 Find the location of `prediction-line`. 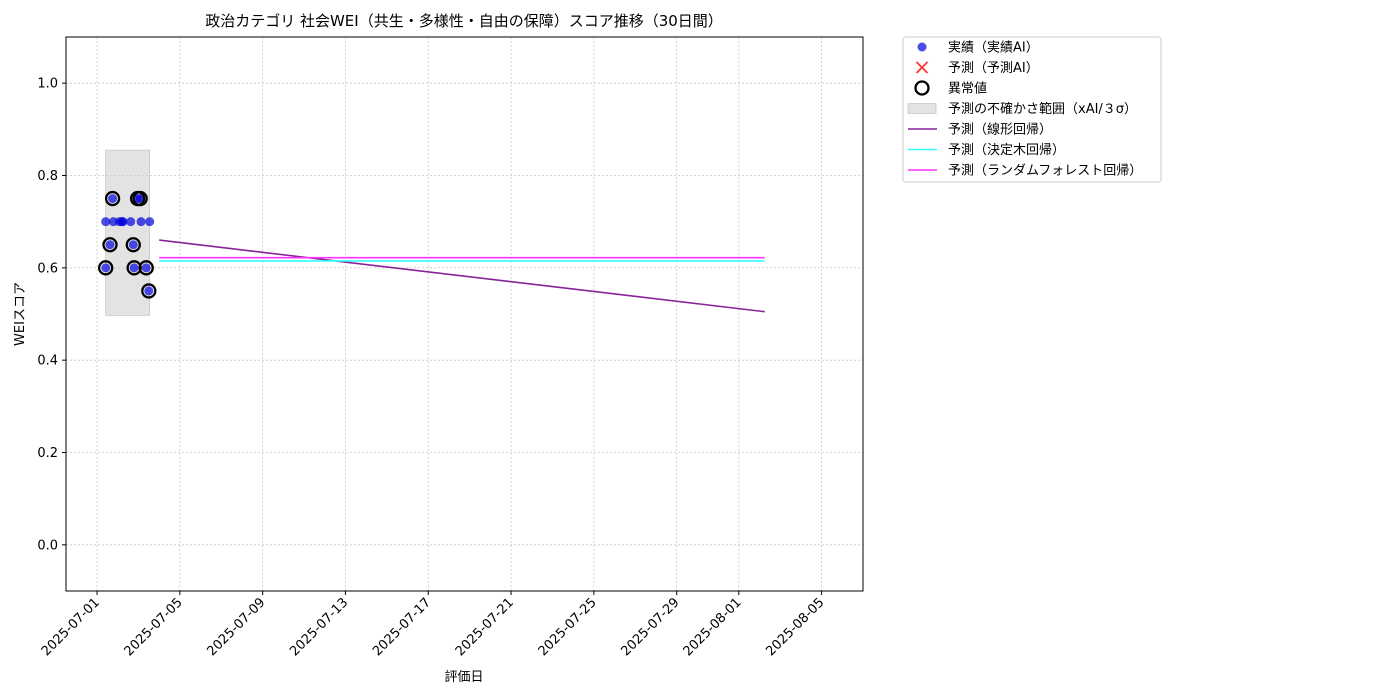

prediction-line is located at coordinates (462, 276).